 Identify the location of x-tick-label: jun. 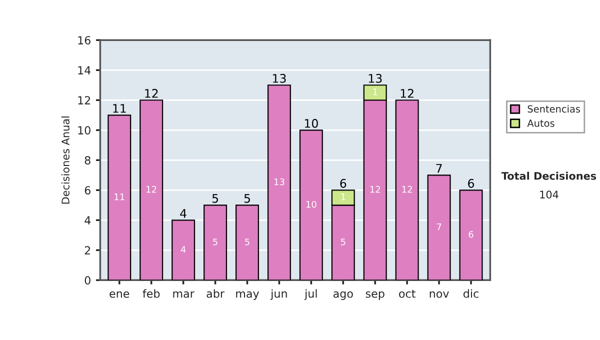
(278, 294).